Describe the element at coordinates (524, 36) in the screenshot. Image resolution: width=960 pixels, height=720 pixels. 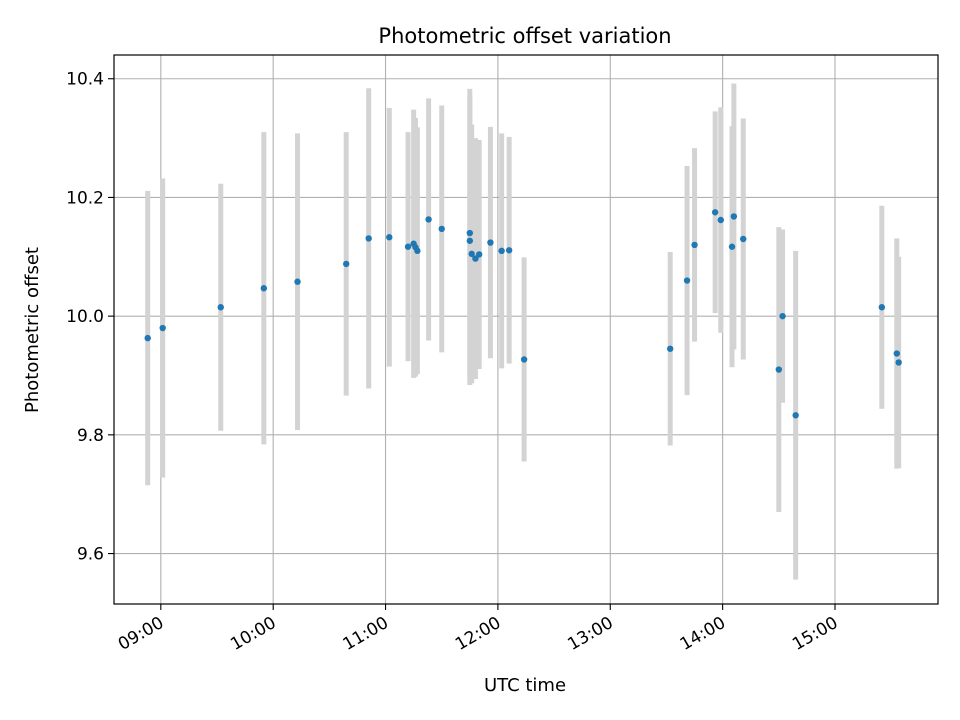
I see `chart-title: Photometric offset variation` at that location.